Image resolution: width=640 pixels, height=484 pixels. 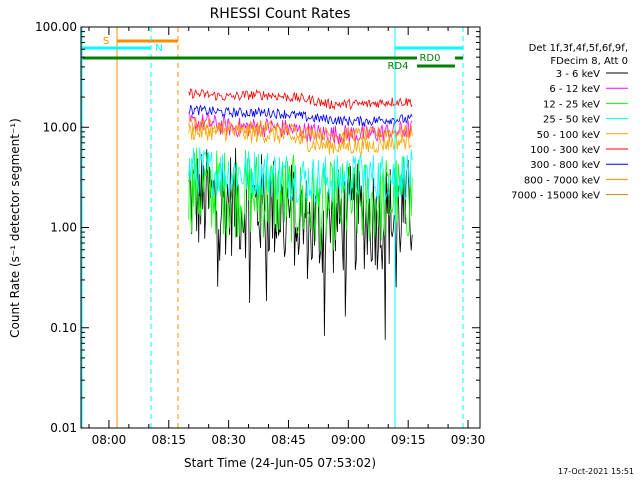 I want to click on x-tick-label-3: 08:45, so click(x=288, y=440).